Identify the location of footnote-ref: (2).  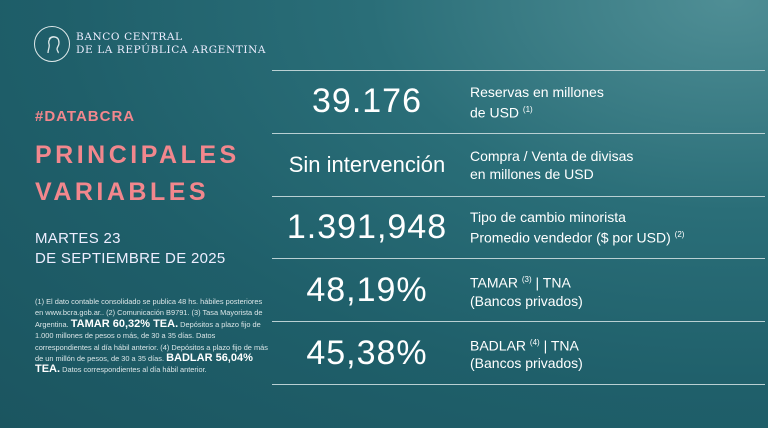
(679, 235).